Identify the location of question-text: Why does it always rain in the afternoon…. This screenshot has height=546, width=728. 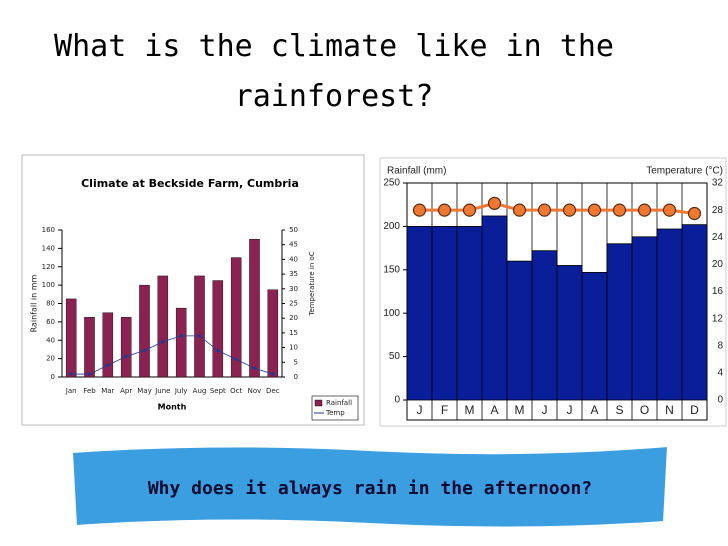
(370, 488).